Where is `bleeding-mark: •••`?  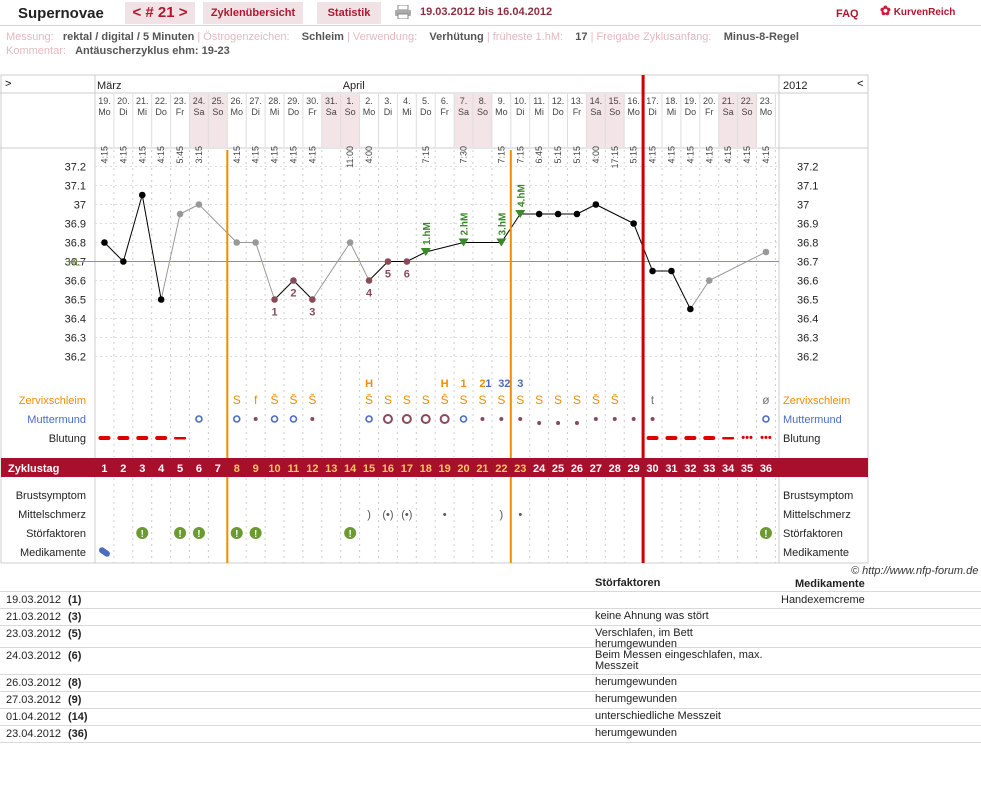
bleeding-mark: ••• is located at coordinates (747, 438).